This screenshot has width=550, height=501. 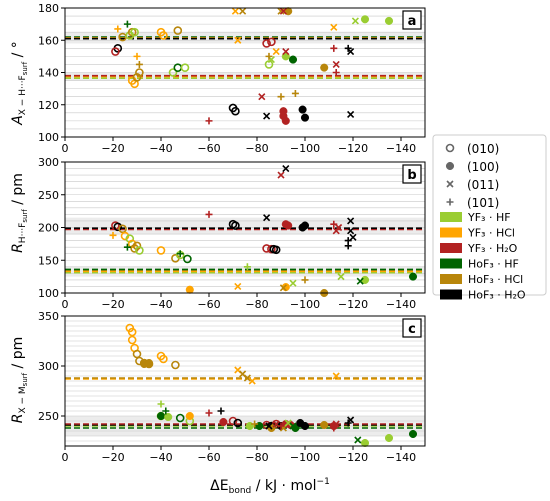 I want to click on panel-label: a, so click(x=412, y=21).